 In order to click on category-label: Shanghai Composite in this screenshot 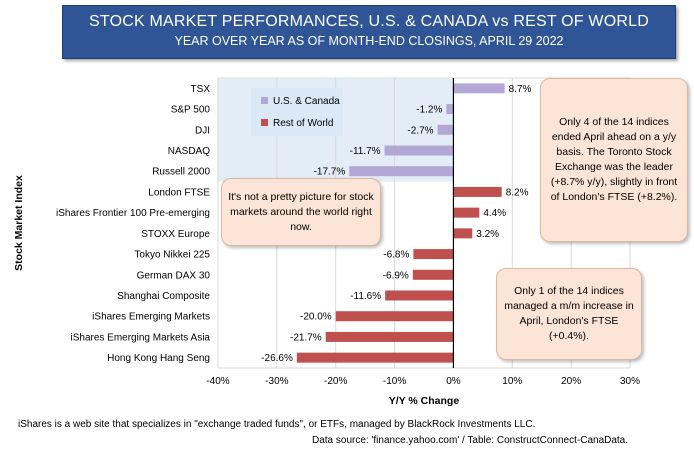, I will do `click(163, 296)`.